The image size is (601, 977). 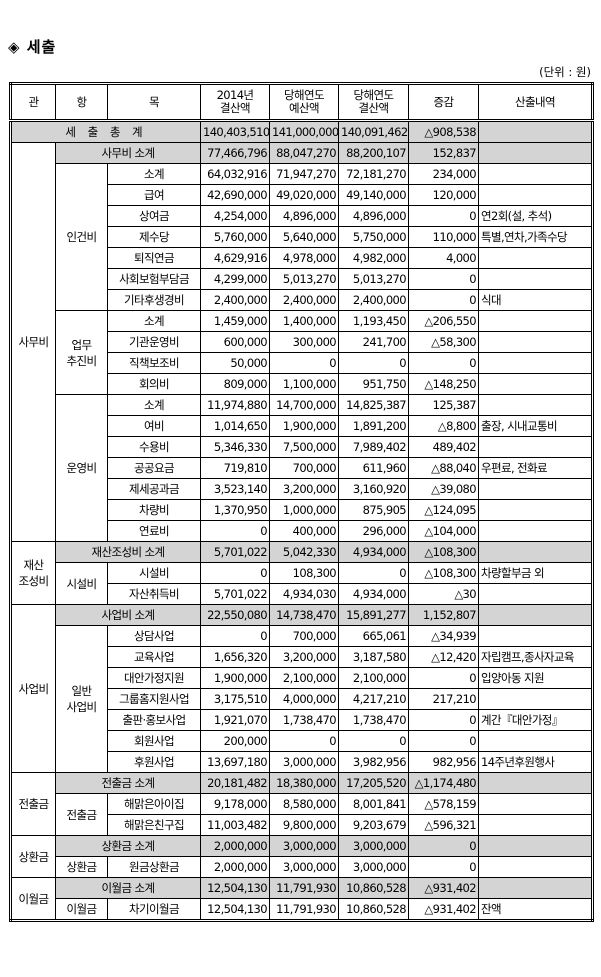 I want to click on mok-cell: 여비, so click(x=154, y=426).